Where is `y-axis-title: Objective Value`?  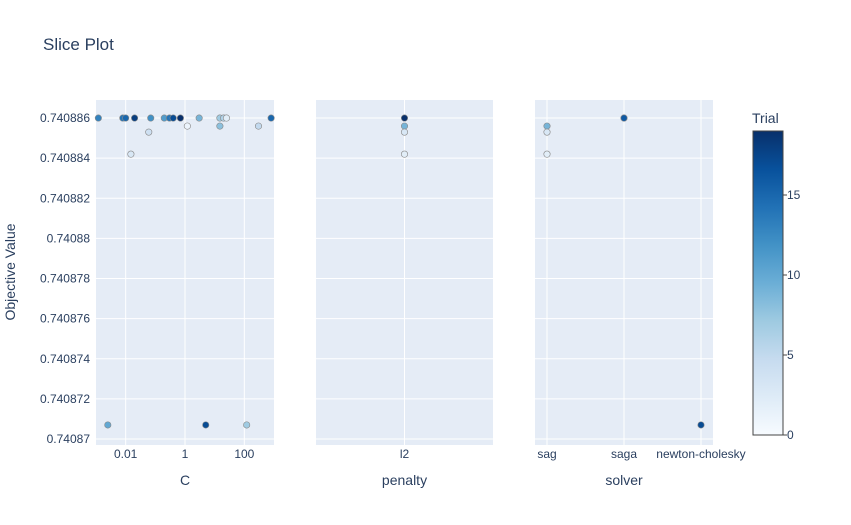
y-axis-title: Objective Value is located at coordinates (10, 271).